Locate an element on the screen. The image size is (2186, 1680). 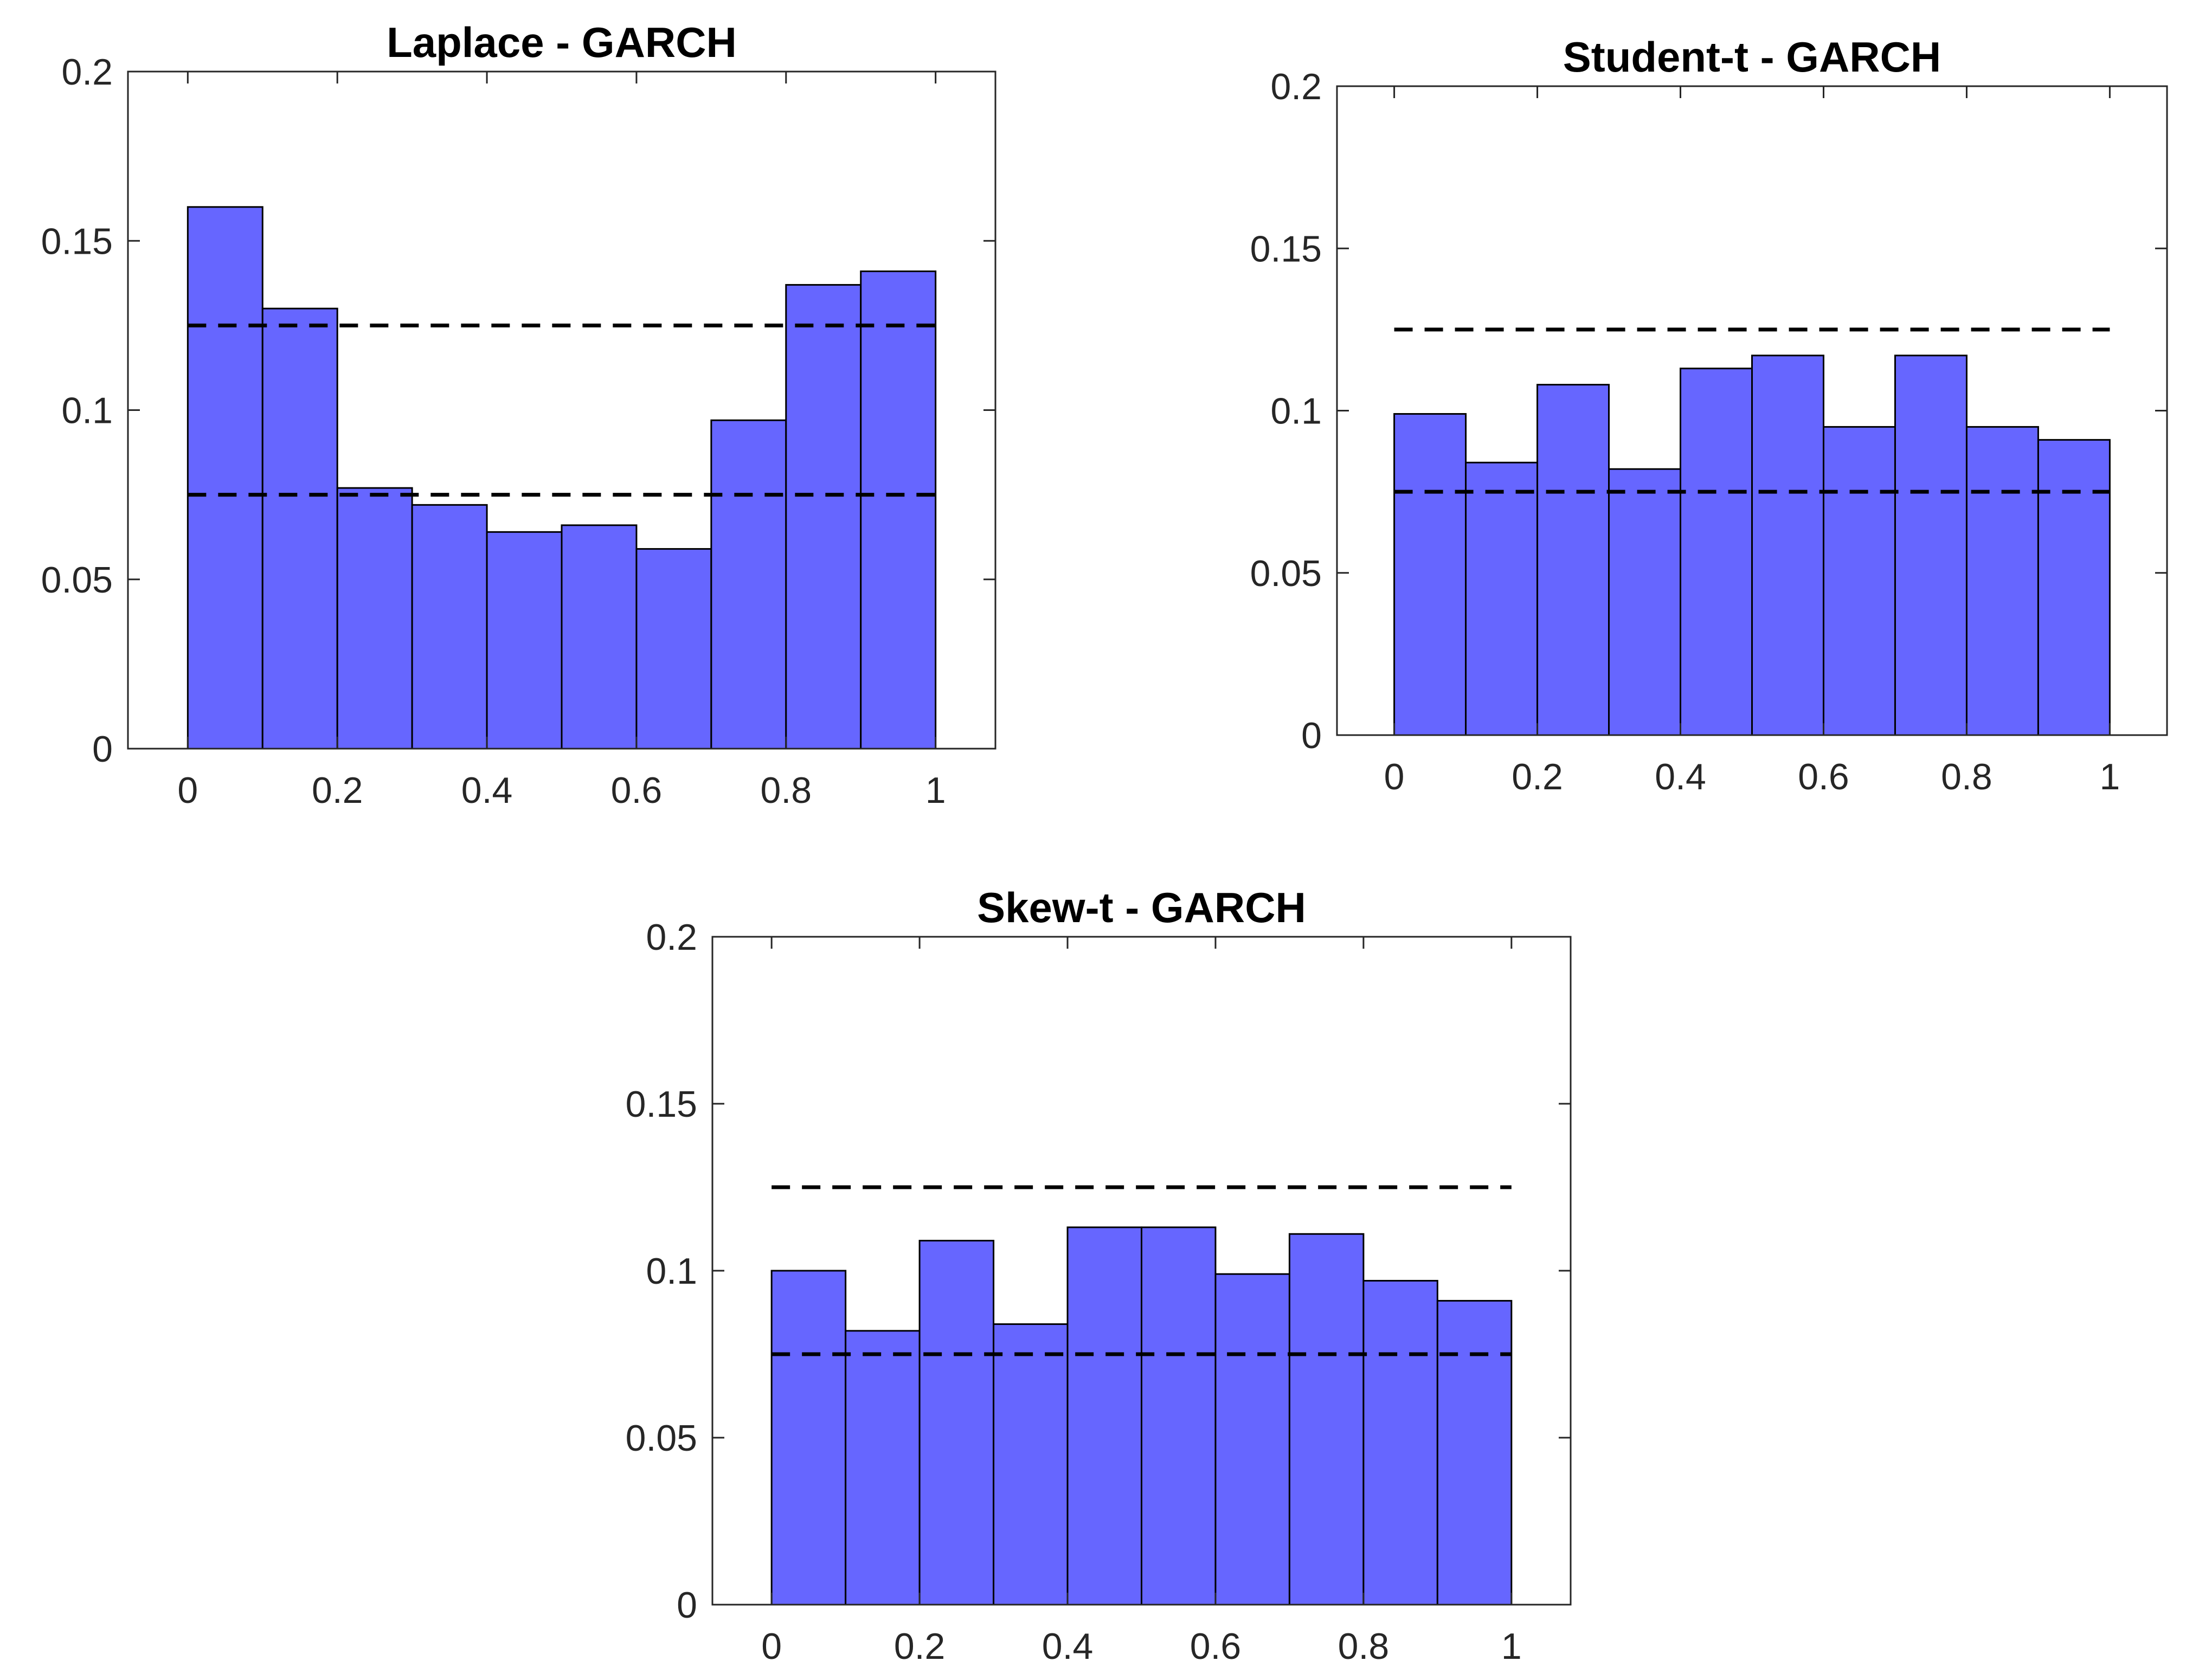
x-axis: 0 0.2 0.4 0.6 0.8 1 is located at coordinates (1752, 441).